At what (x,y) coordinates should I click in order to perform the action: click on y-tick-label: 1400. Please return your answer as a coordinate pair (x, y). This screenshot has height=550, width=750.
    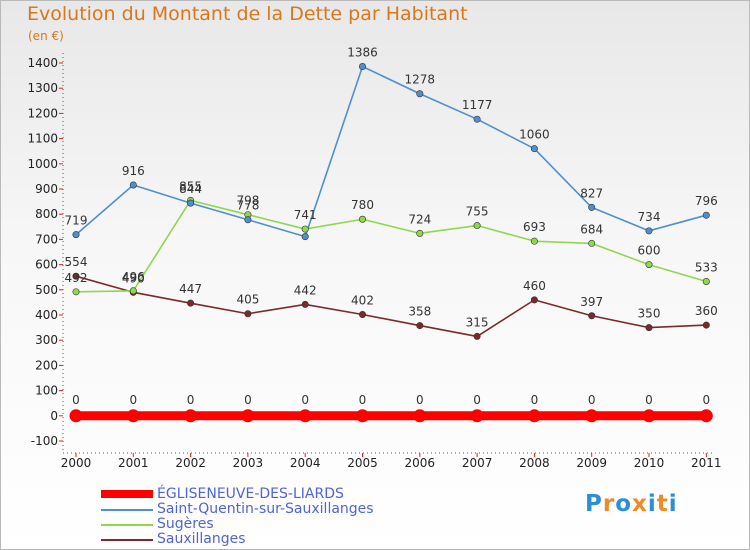
    Looking at the image, I should click on (42, 63).